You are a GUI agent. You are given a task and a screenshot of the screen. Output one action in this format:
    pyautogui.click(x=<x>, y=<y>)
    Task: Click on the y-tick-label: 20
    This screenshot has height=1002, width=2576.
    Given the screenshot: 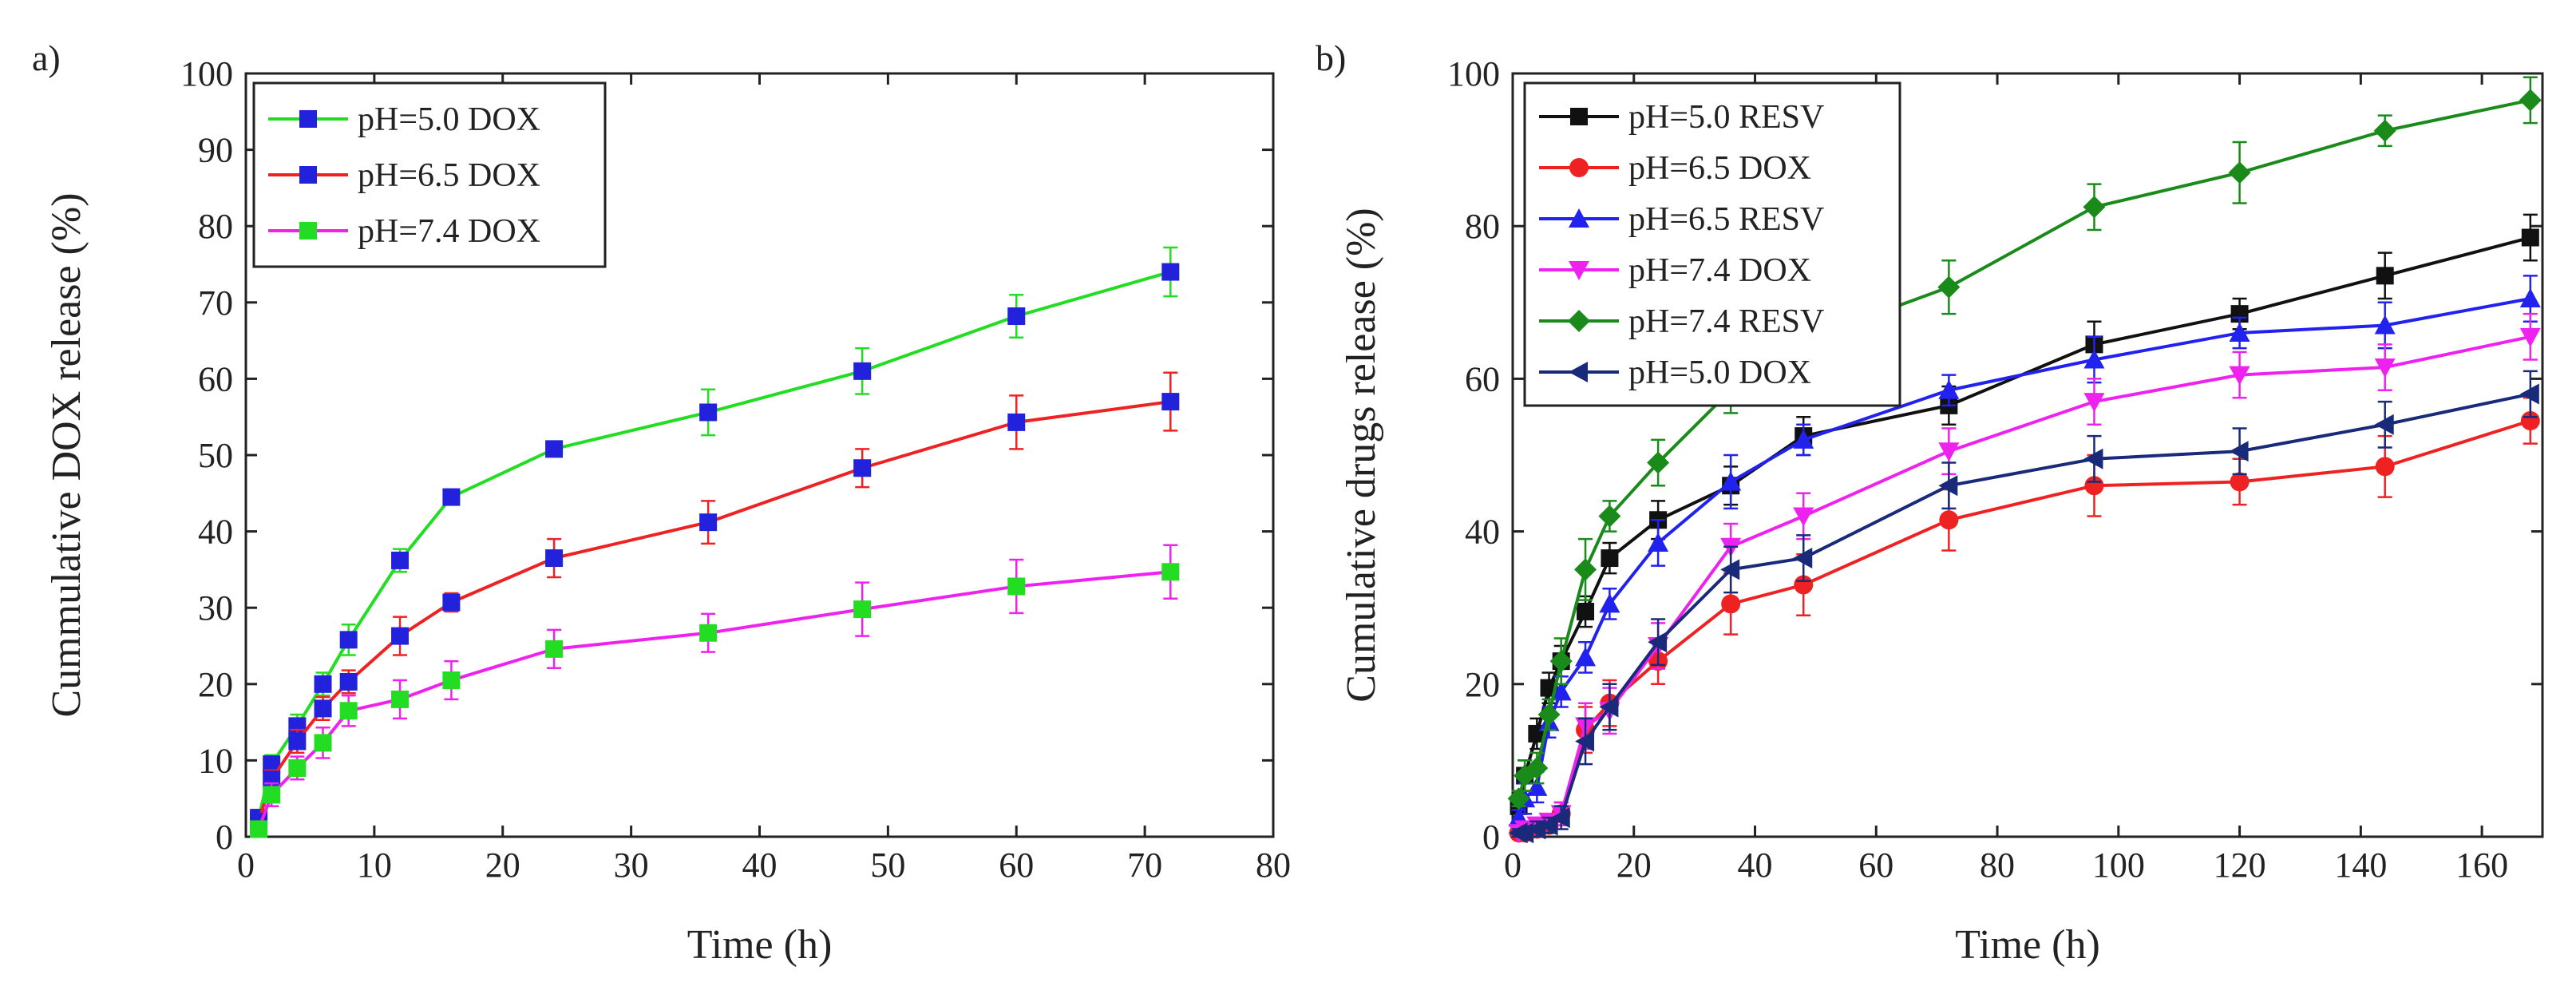 What is the action you would take?
    pyautogui.click(x=216, y=684)
    